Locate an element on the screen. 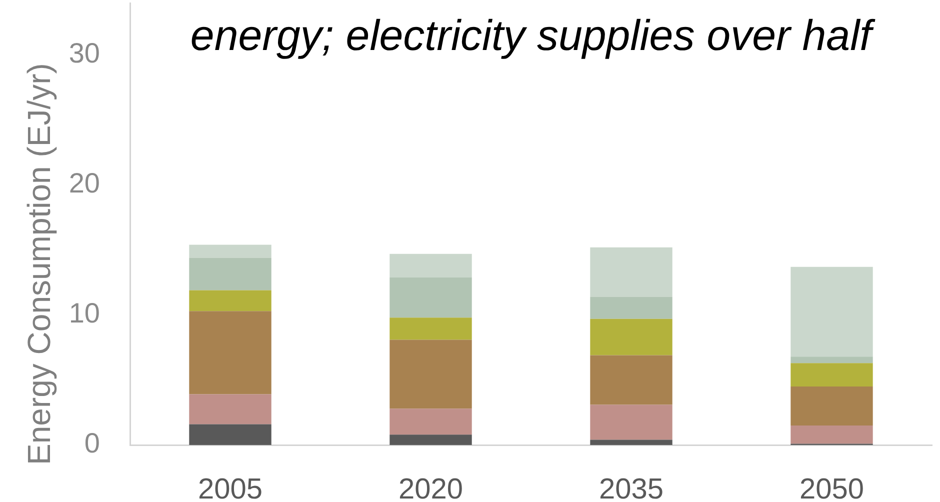 The width and height of the screenshot is (940, 502). x-tick-label: 2005 is located at coordinates (230, 487).